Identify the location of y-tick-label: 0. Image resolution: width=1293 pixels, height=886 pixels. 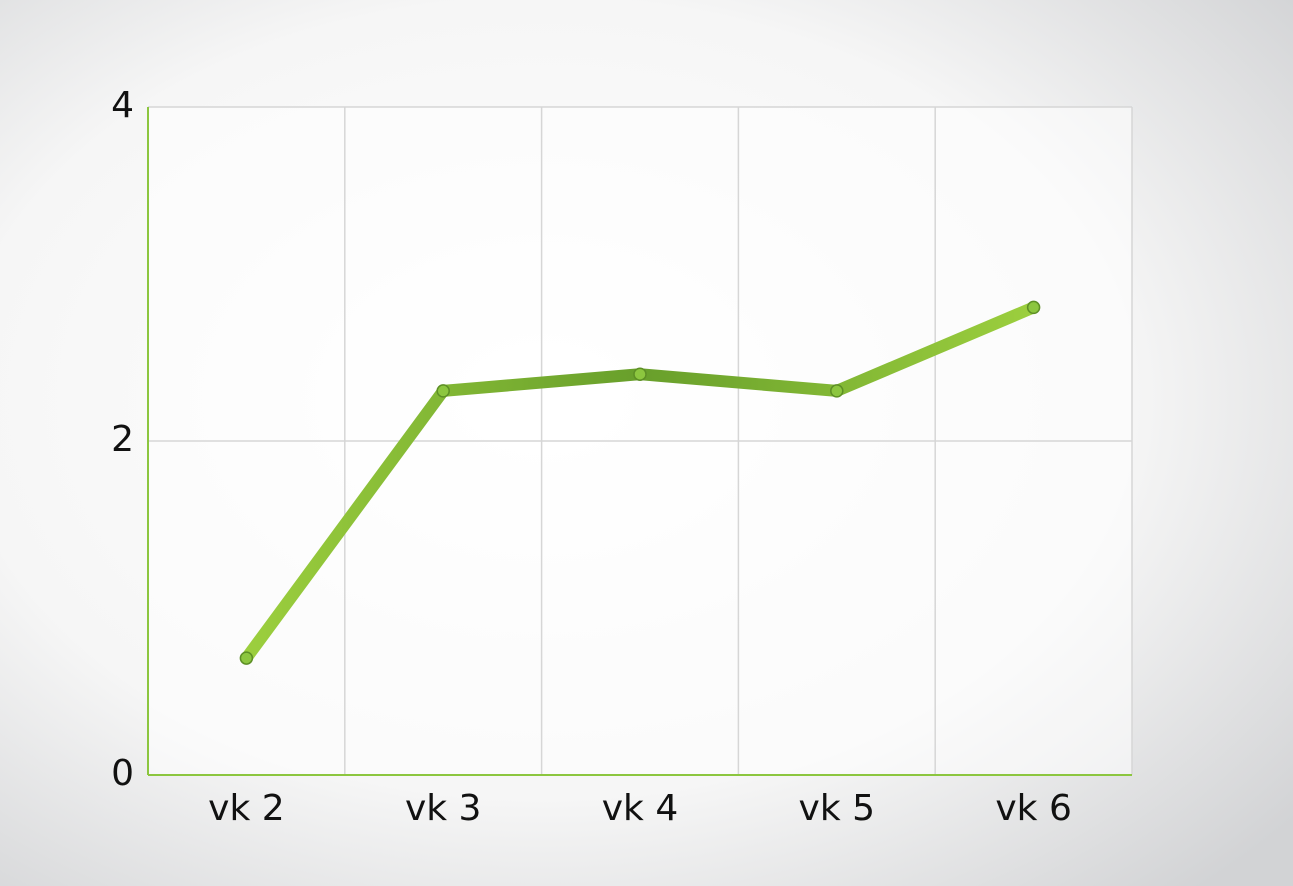
(122, 773).